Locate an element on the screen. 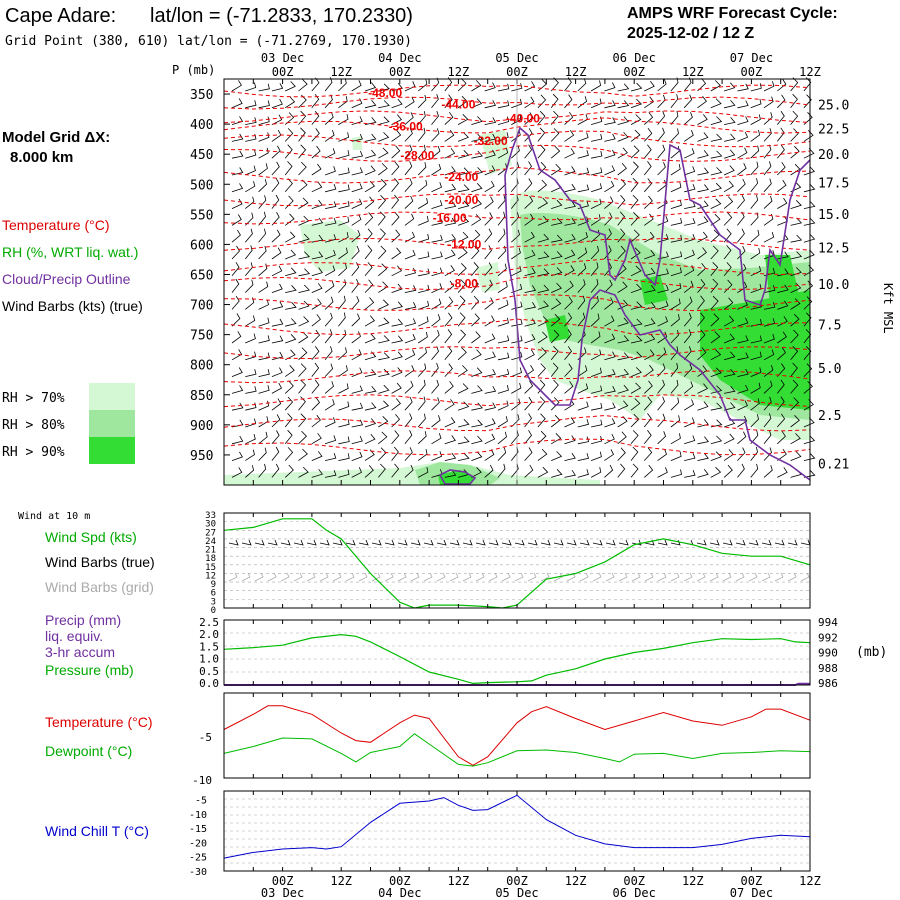 This screenshot has width=900, height=900. dewpoint-line is located at coordinates (517, 750).